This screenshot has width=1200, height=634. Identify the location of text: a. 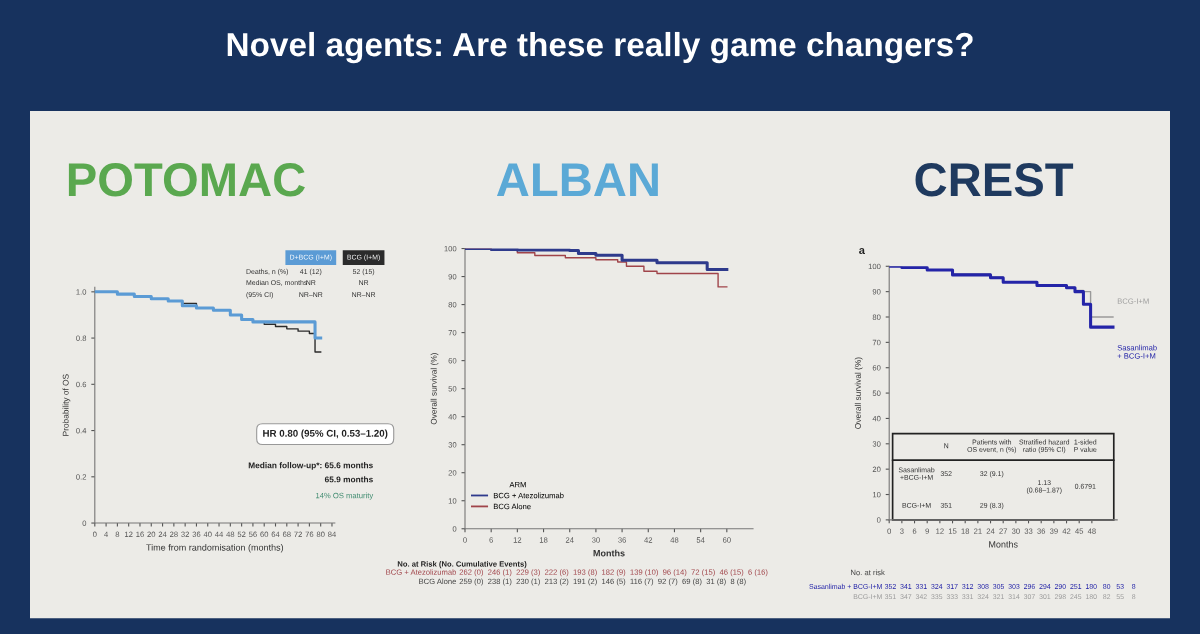
(862, 251).